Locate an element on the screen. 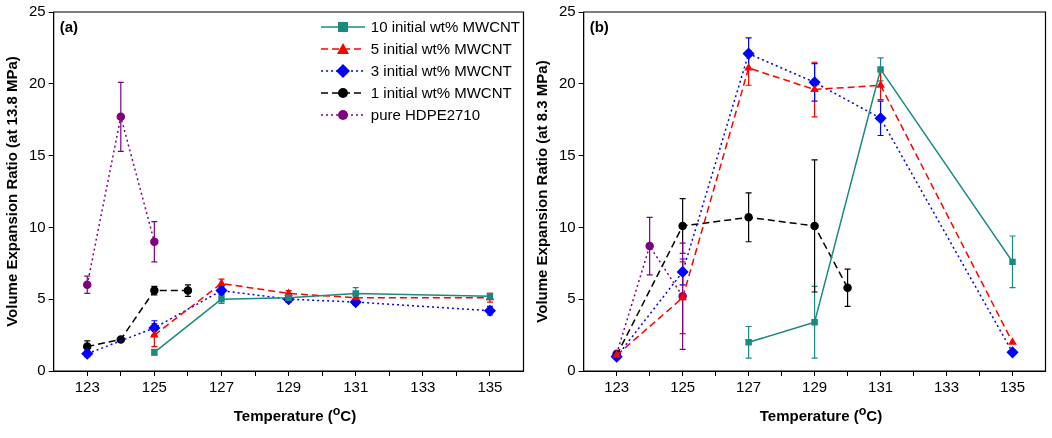  chart-title: (a) is located at coordinates (69, 26).